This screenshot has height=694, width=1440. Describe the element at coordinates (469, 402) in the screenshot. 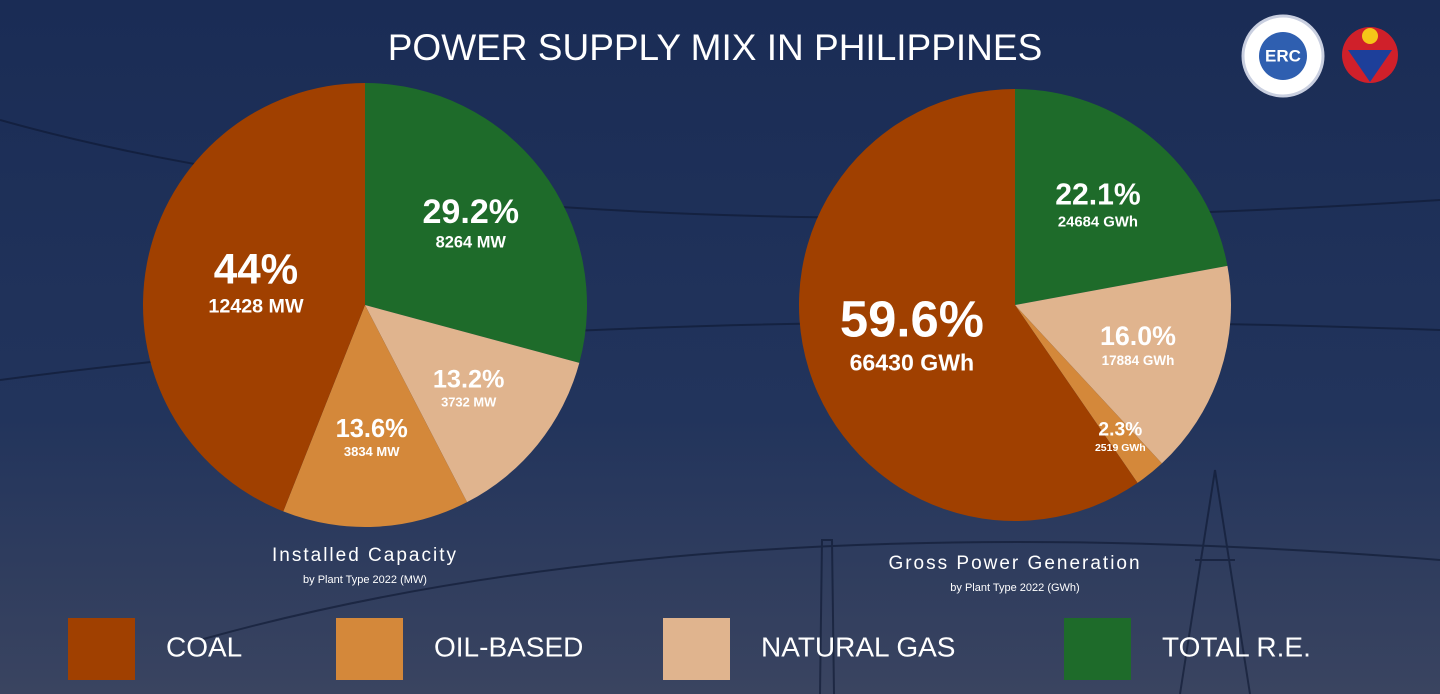

I see `amount-label: 3732 MW` at that location.